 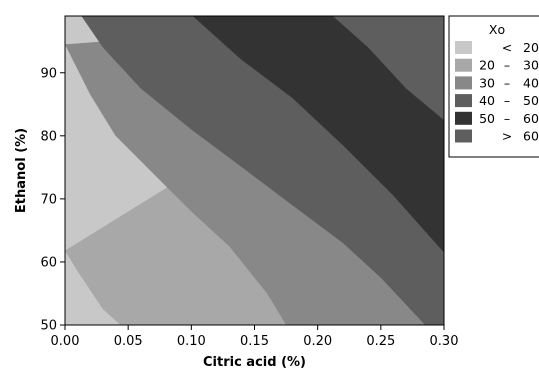 What do you see at coordinates (507, 136) in the screenshot?
I see `legend-range-sep: >` at bounding box center [507, 136].